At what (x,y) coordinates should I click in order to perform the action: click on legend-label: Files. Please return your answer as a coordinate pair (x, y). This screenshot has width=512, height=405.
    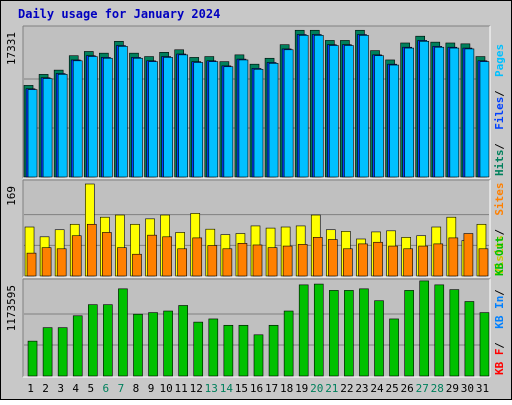
    Looking at the image, I should click on (499, 113).